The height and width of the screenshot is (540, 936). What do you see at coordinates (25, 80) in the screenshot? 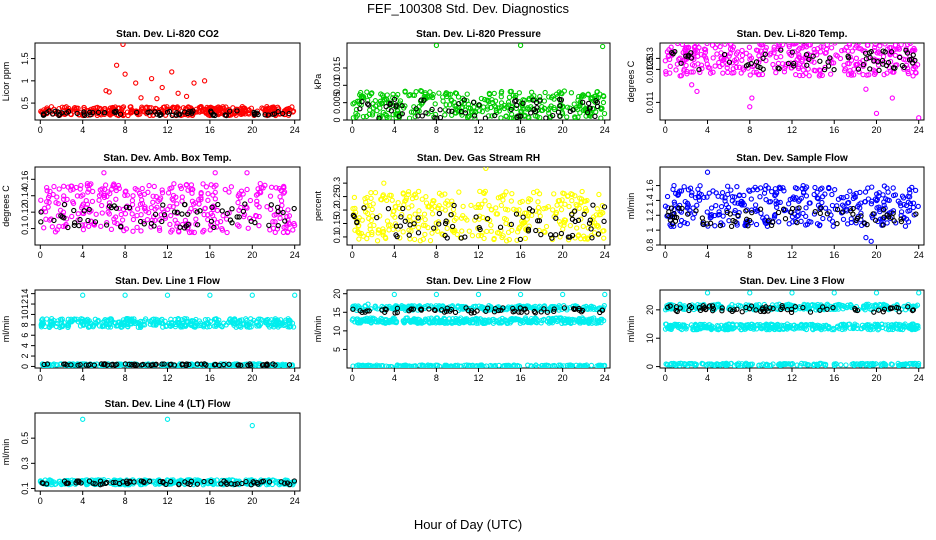
I see `y-tick-label: 1` at bounding box center [25, 80].